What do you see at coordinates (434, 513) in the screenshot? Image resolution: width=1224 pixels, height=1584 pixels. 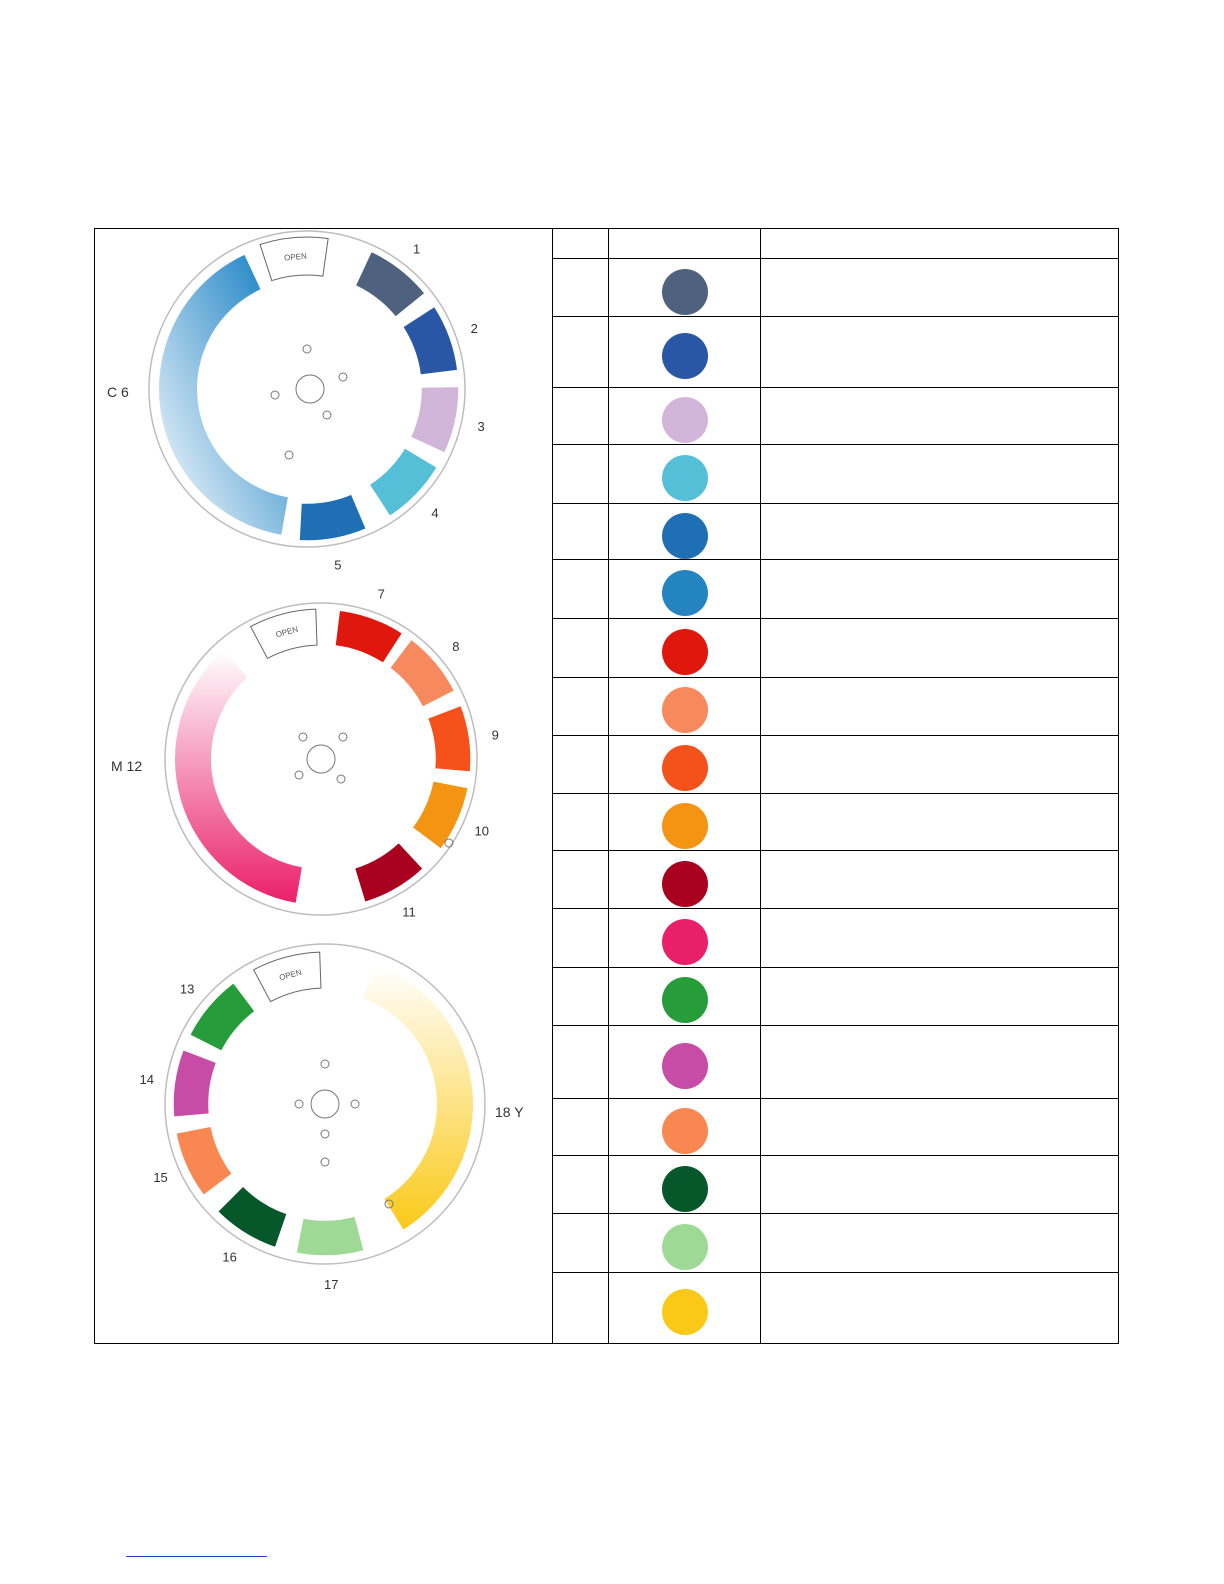 I see `slot-number: 4` at bounding box center [434, 513].